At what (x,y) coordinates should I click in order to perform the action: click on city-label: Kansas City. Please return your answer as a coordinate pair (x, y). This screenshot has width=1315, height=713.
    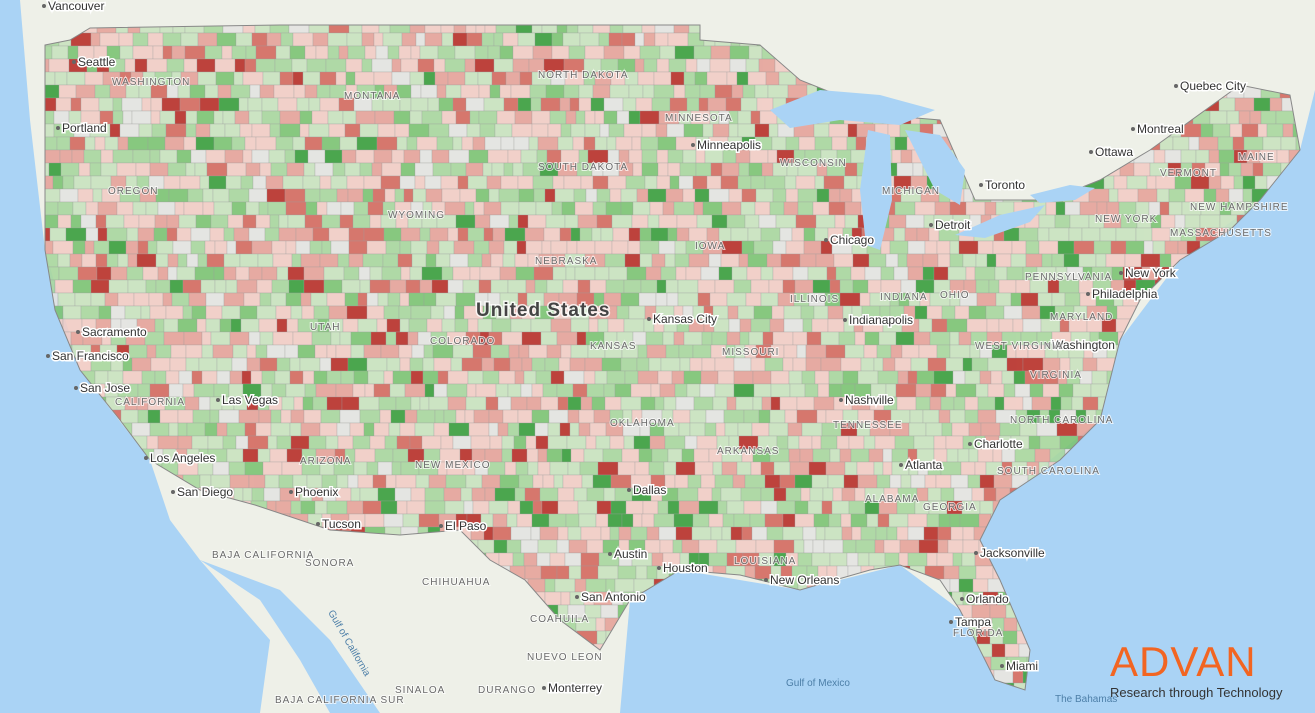
    Looking at the image, I should click on (685, 319).